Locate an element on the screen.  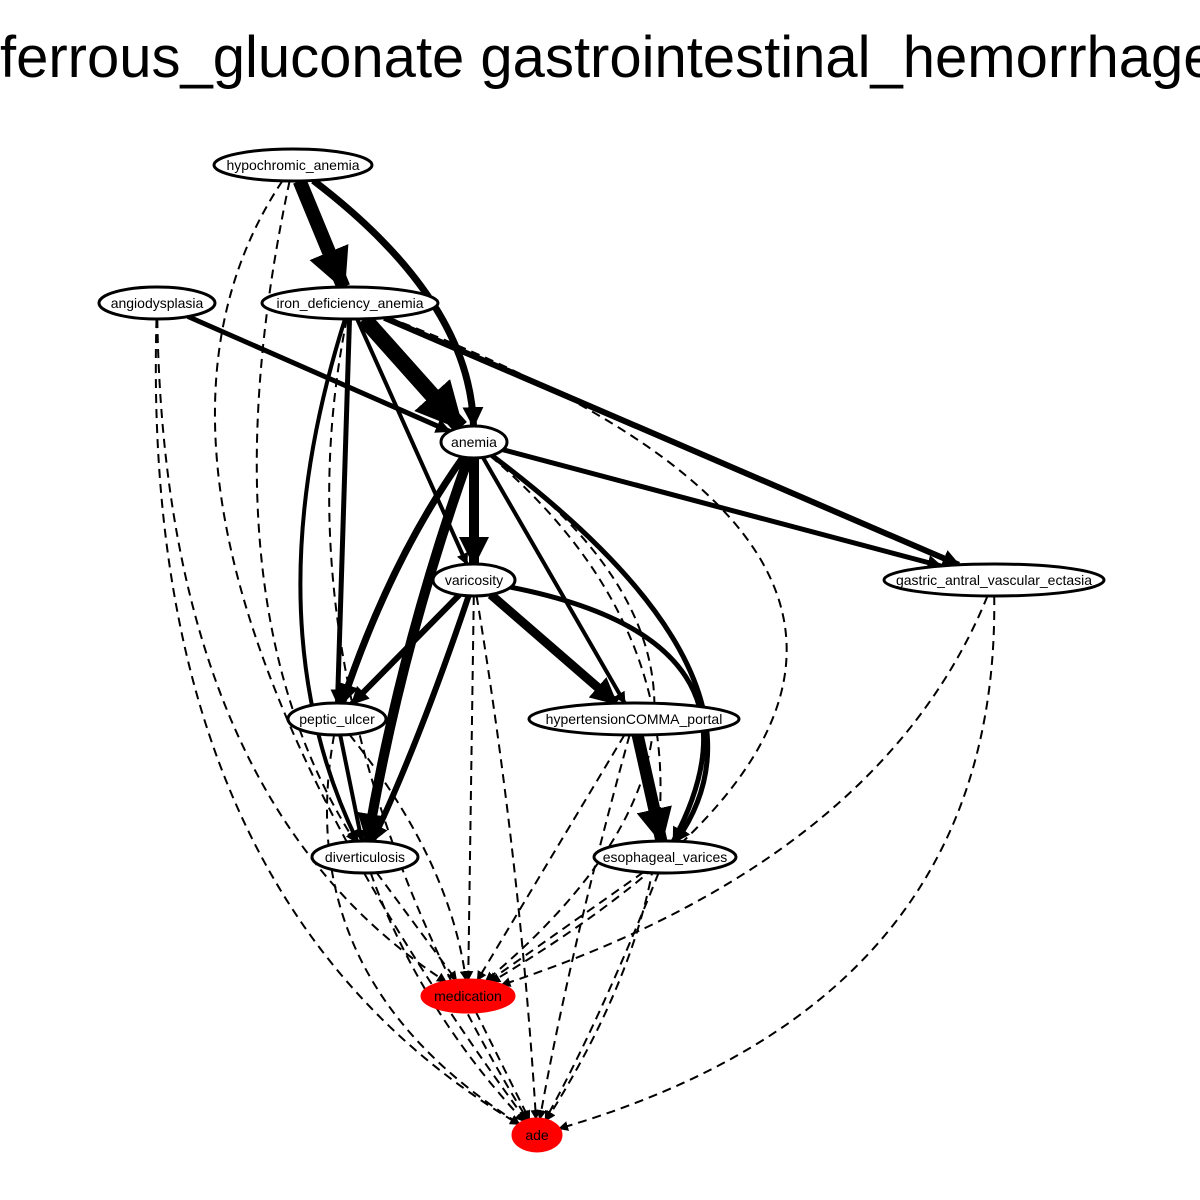
node-label-medication: medication is located at coordinates (468, 996).